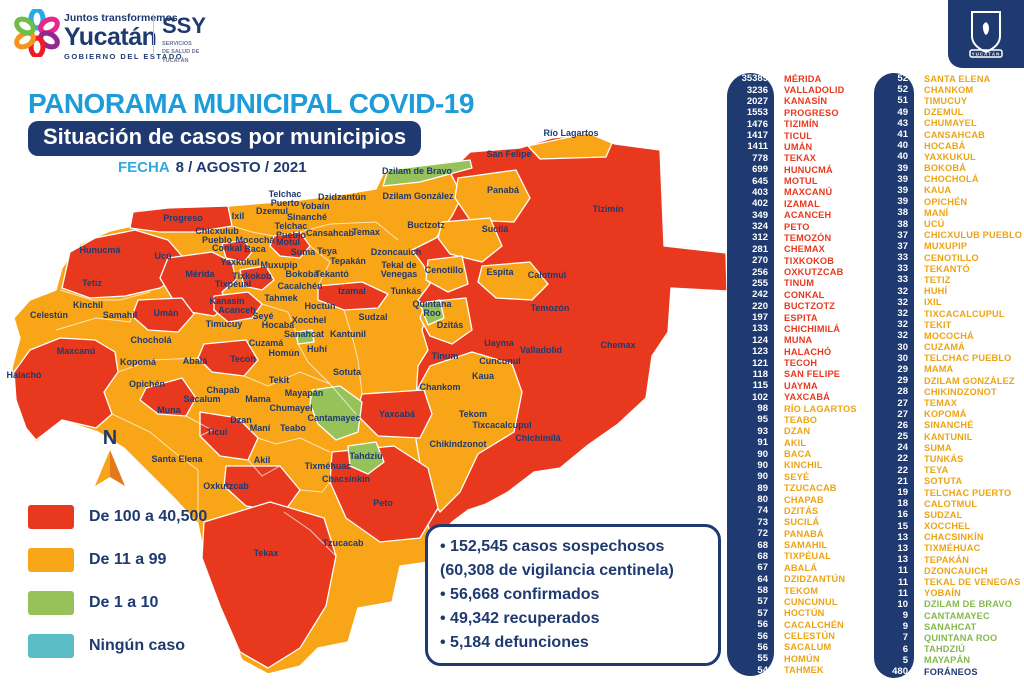  Describe the element at coordinates (804, 613) in the screenshot. I see `municipality-name: HOCTÚN` at that location.